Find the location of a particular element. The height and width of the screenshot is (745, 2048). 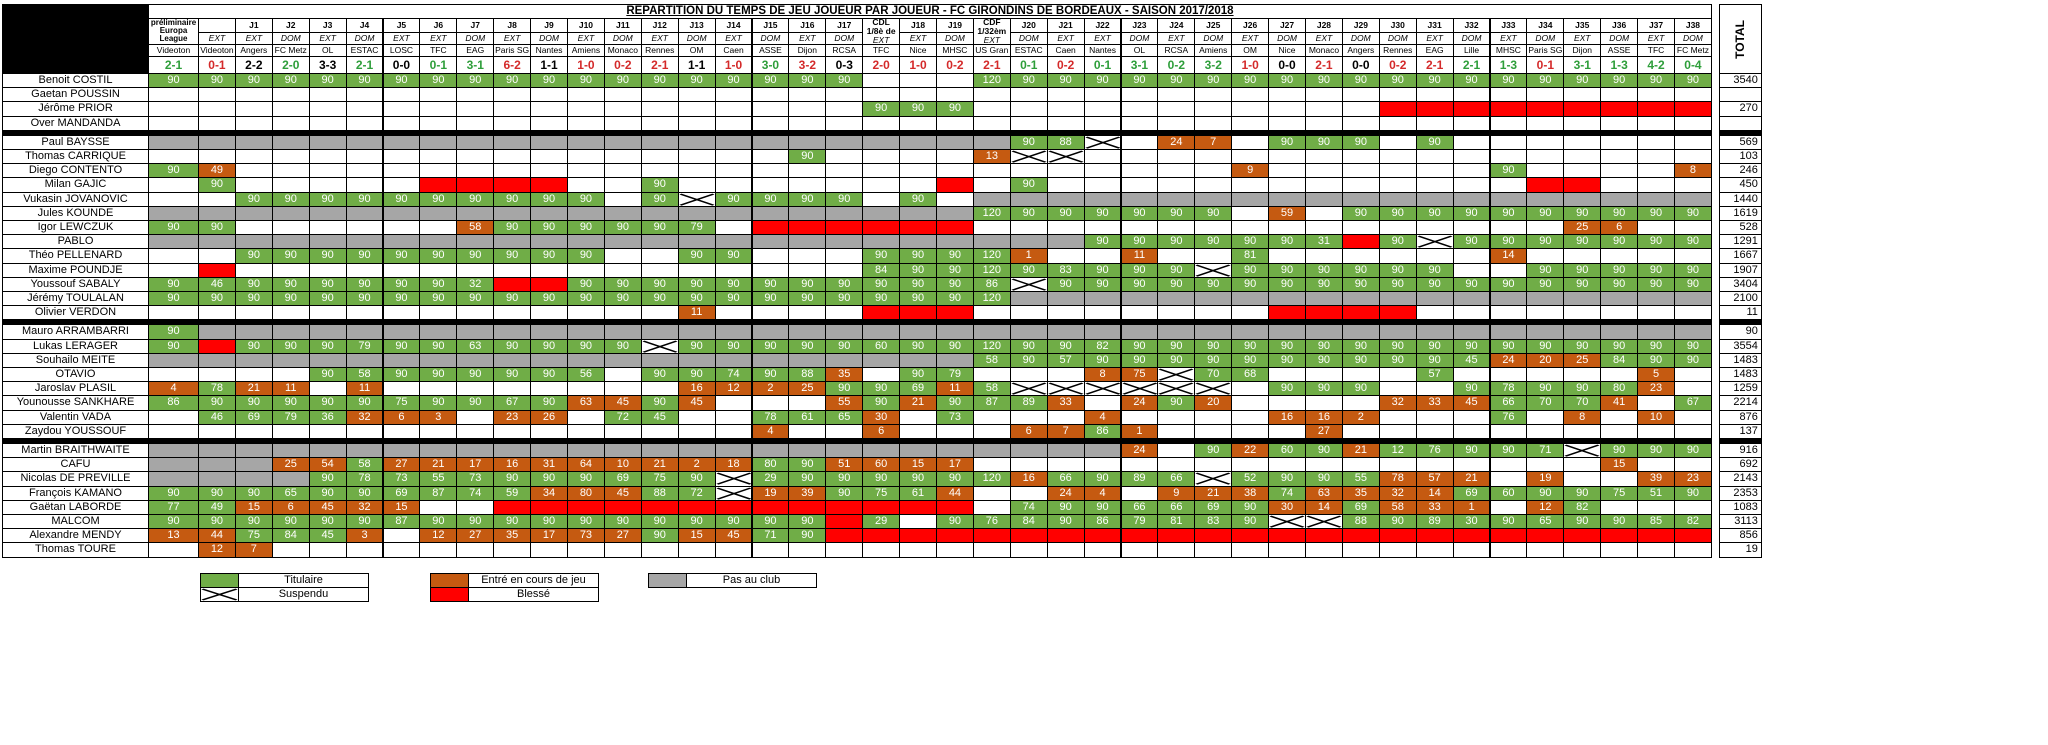

minutes-cell: 5 is located at coordinates (1656, 375).